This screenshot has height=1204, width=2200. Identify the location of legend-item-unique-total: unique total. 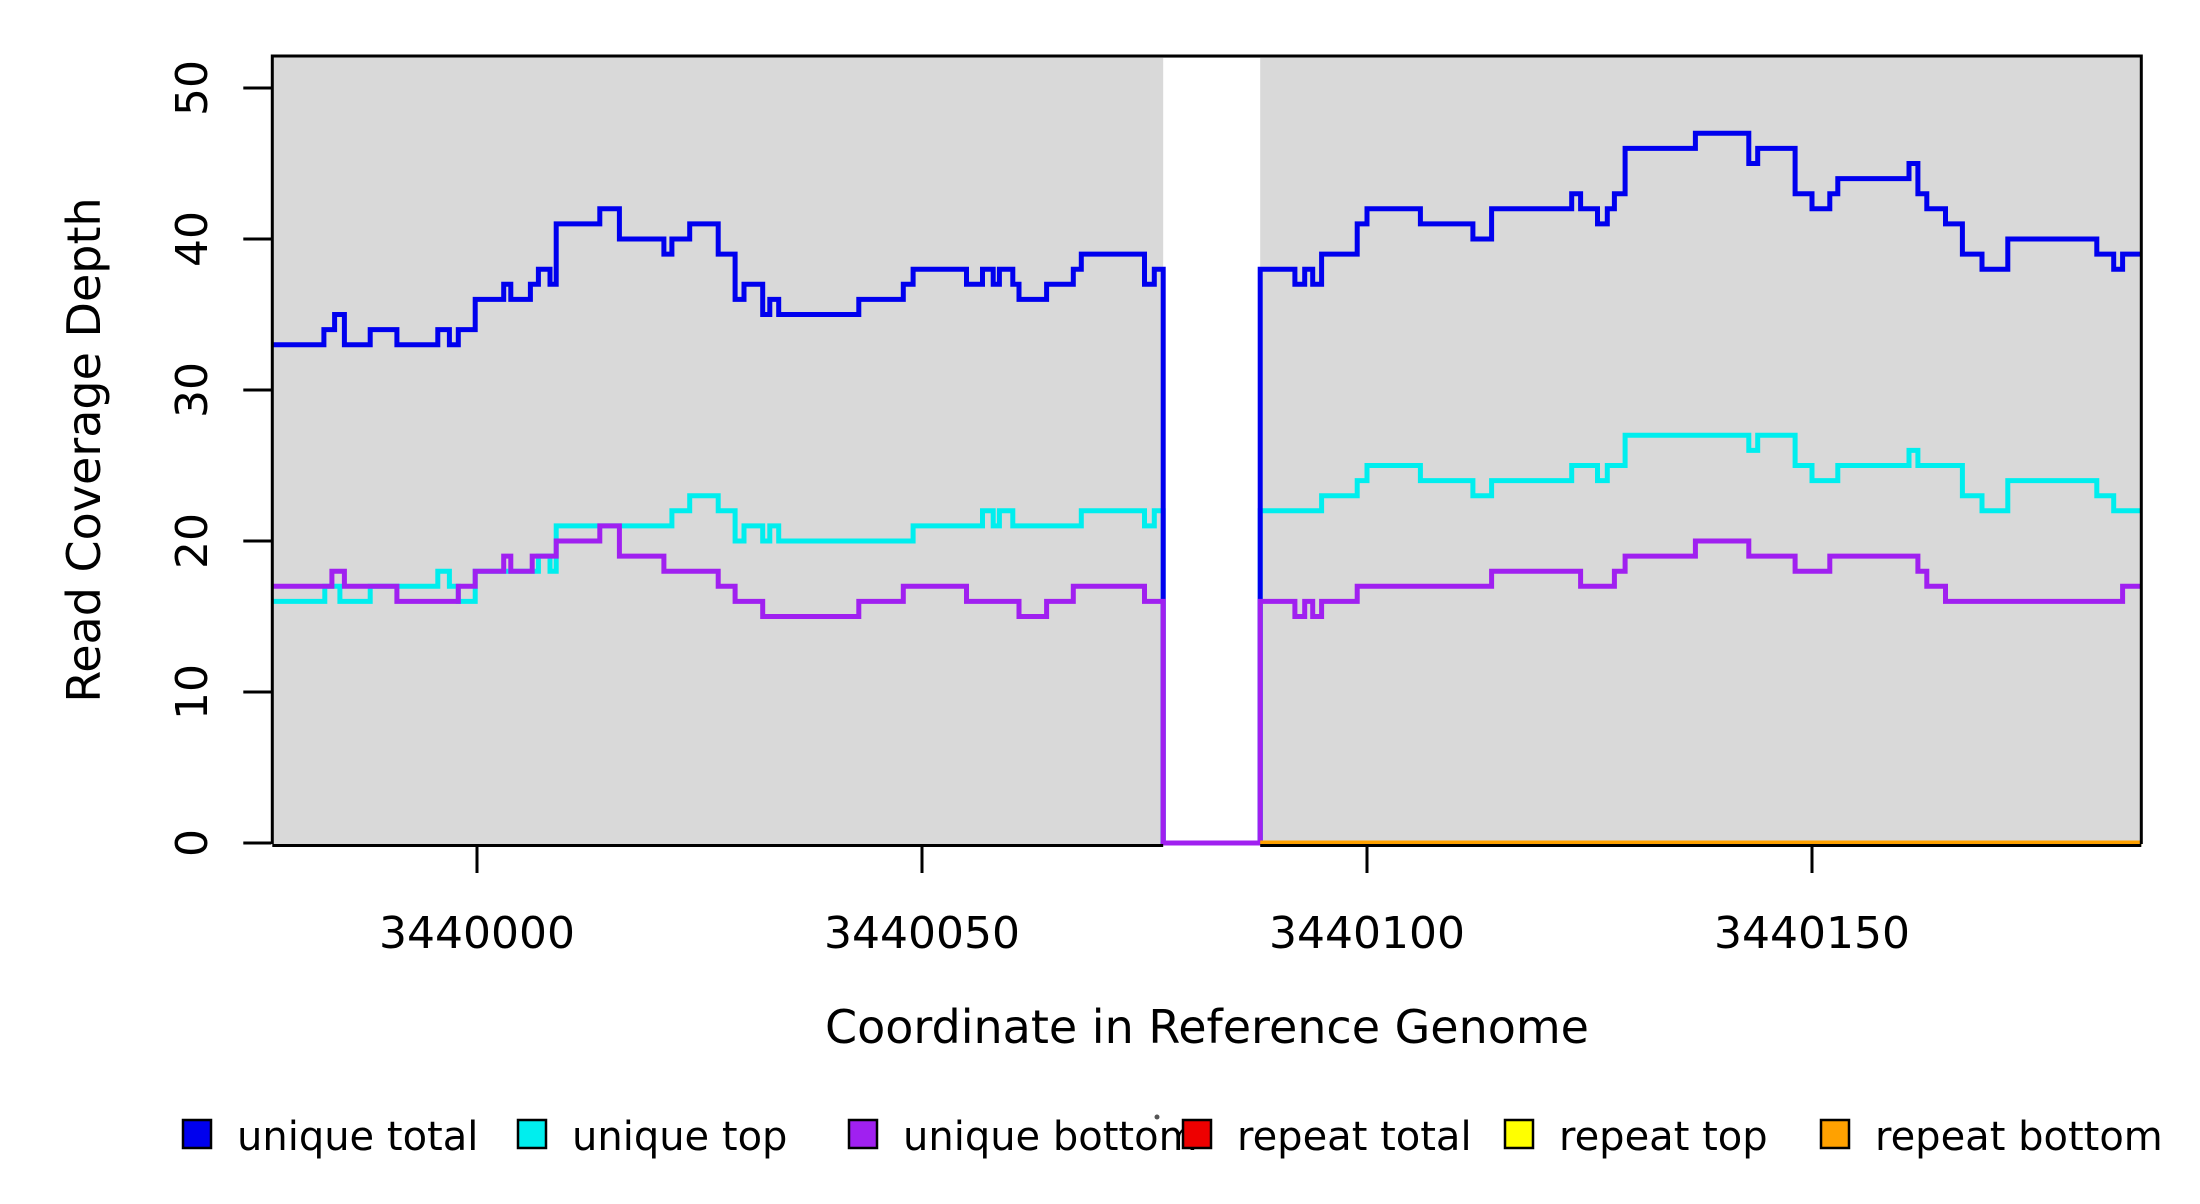
(329, 1137).